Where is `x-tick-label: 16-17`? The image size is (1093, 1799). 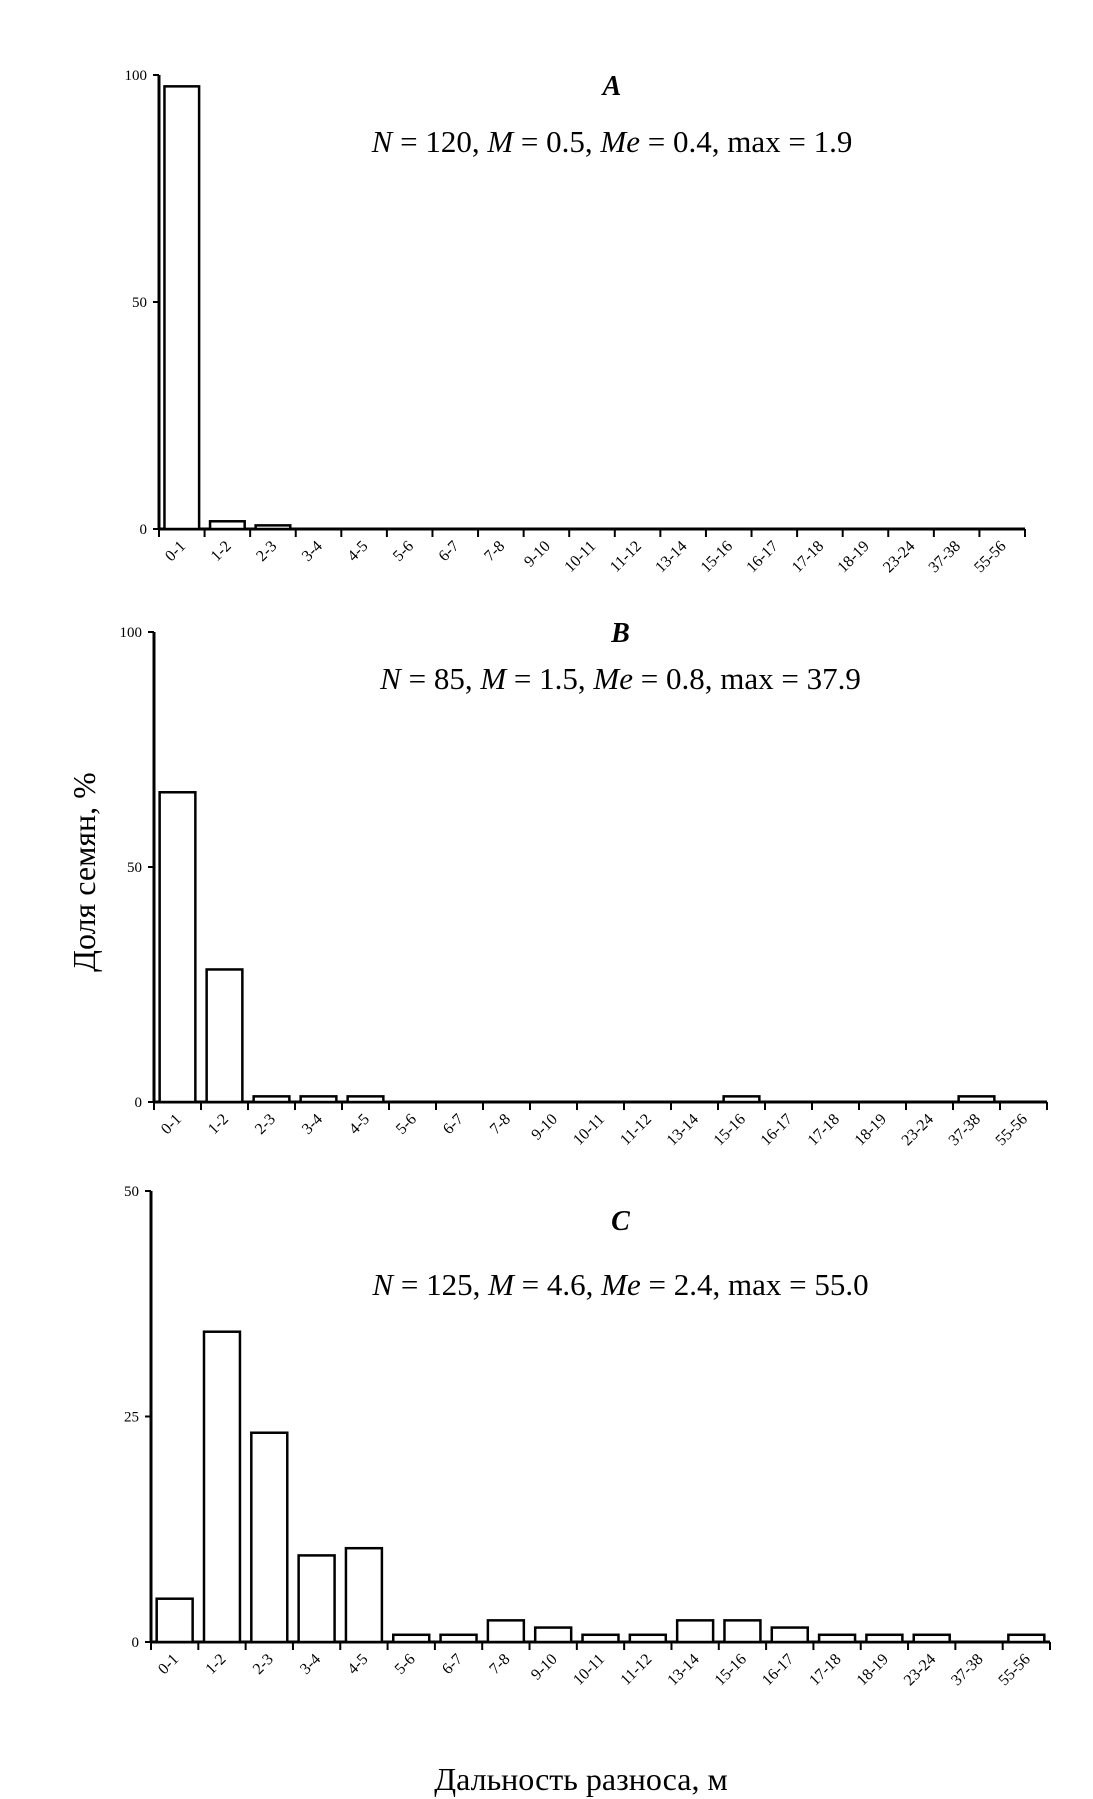 x-tick-label: 16-17 is located at coordinates (777, 1130).